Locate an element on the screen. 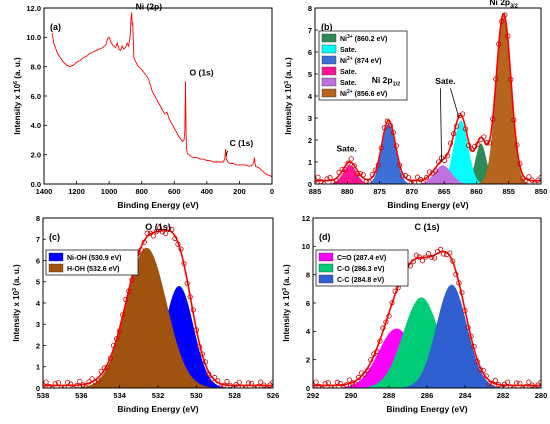 Image resolution: width=550 pixels, height=424 pixels. annotation-text: Ni 2p is located at coordinates (382, 80).